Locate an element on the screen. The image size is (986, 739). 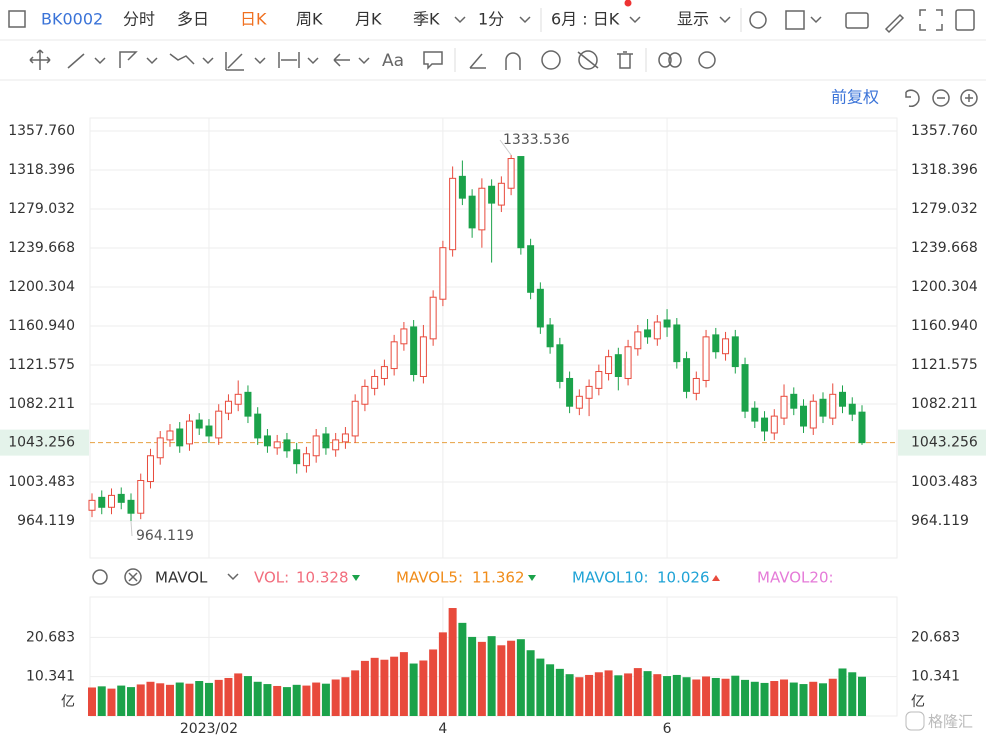
line-tool is located at coordinates (76, 61).